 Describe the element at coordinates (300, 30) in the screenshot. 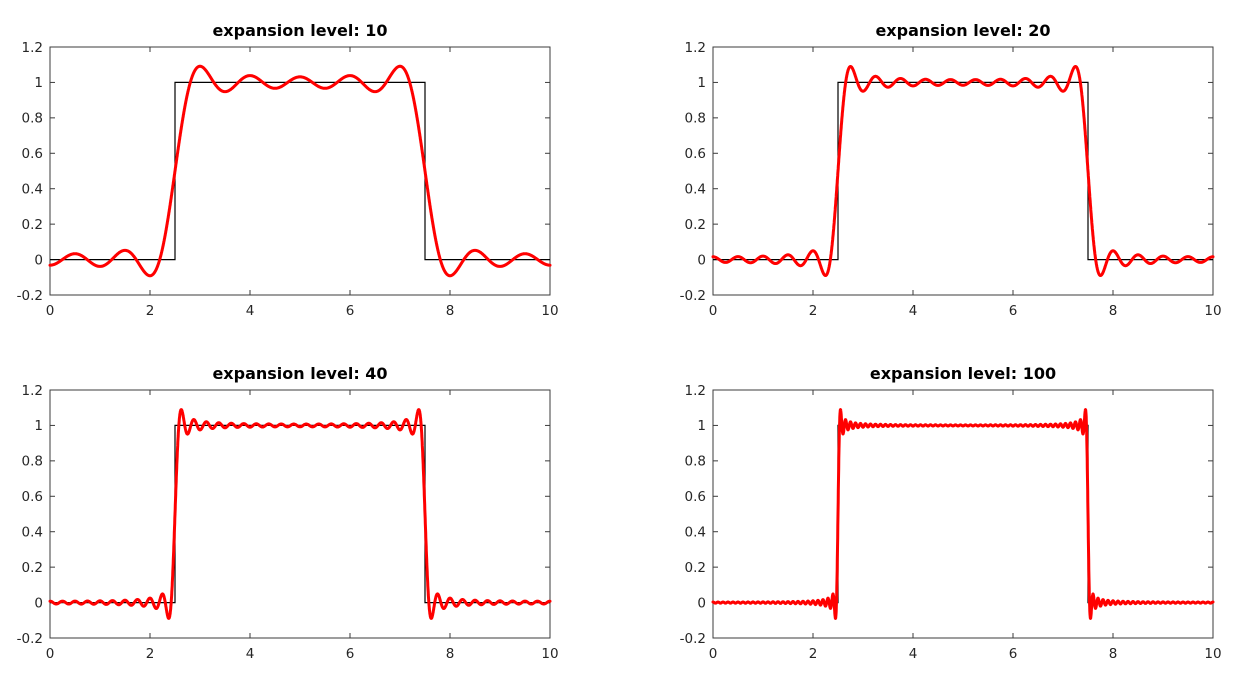

I see `plot-title-expansion-10: expansion level: 10` at that location.